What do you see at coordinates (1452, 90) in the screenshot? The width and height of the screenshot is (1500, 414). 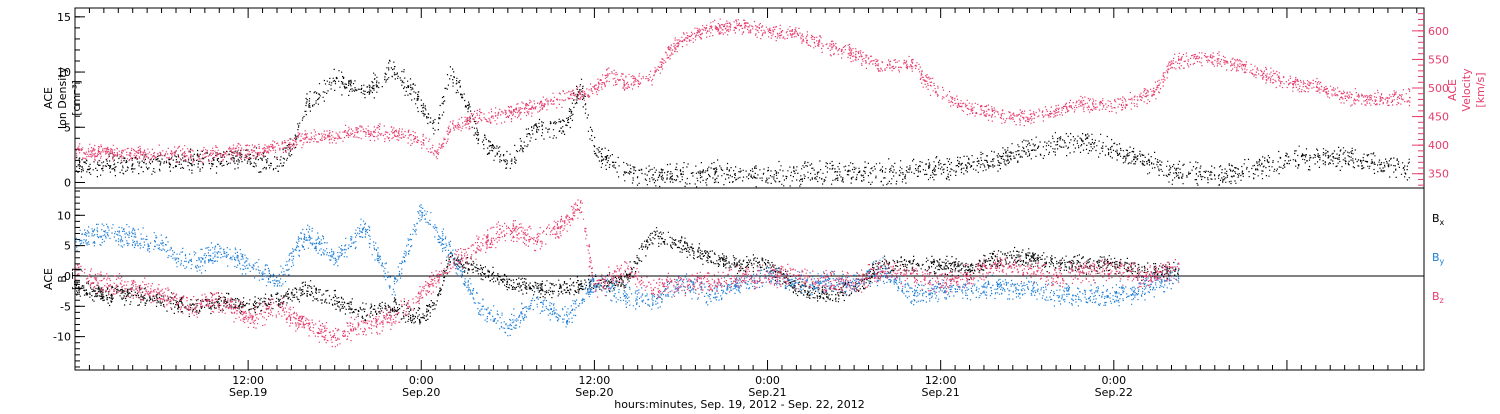 I see `top-right-ylabel-line: ACE` at bounding box center [1452, 90].